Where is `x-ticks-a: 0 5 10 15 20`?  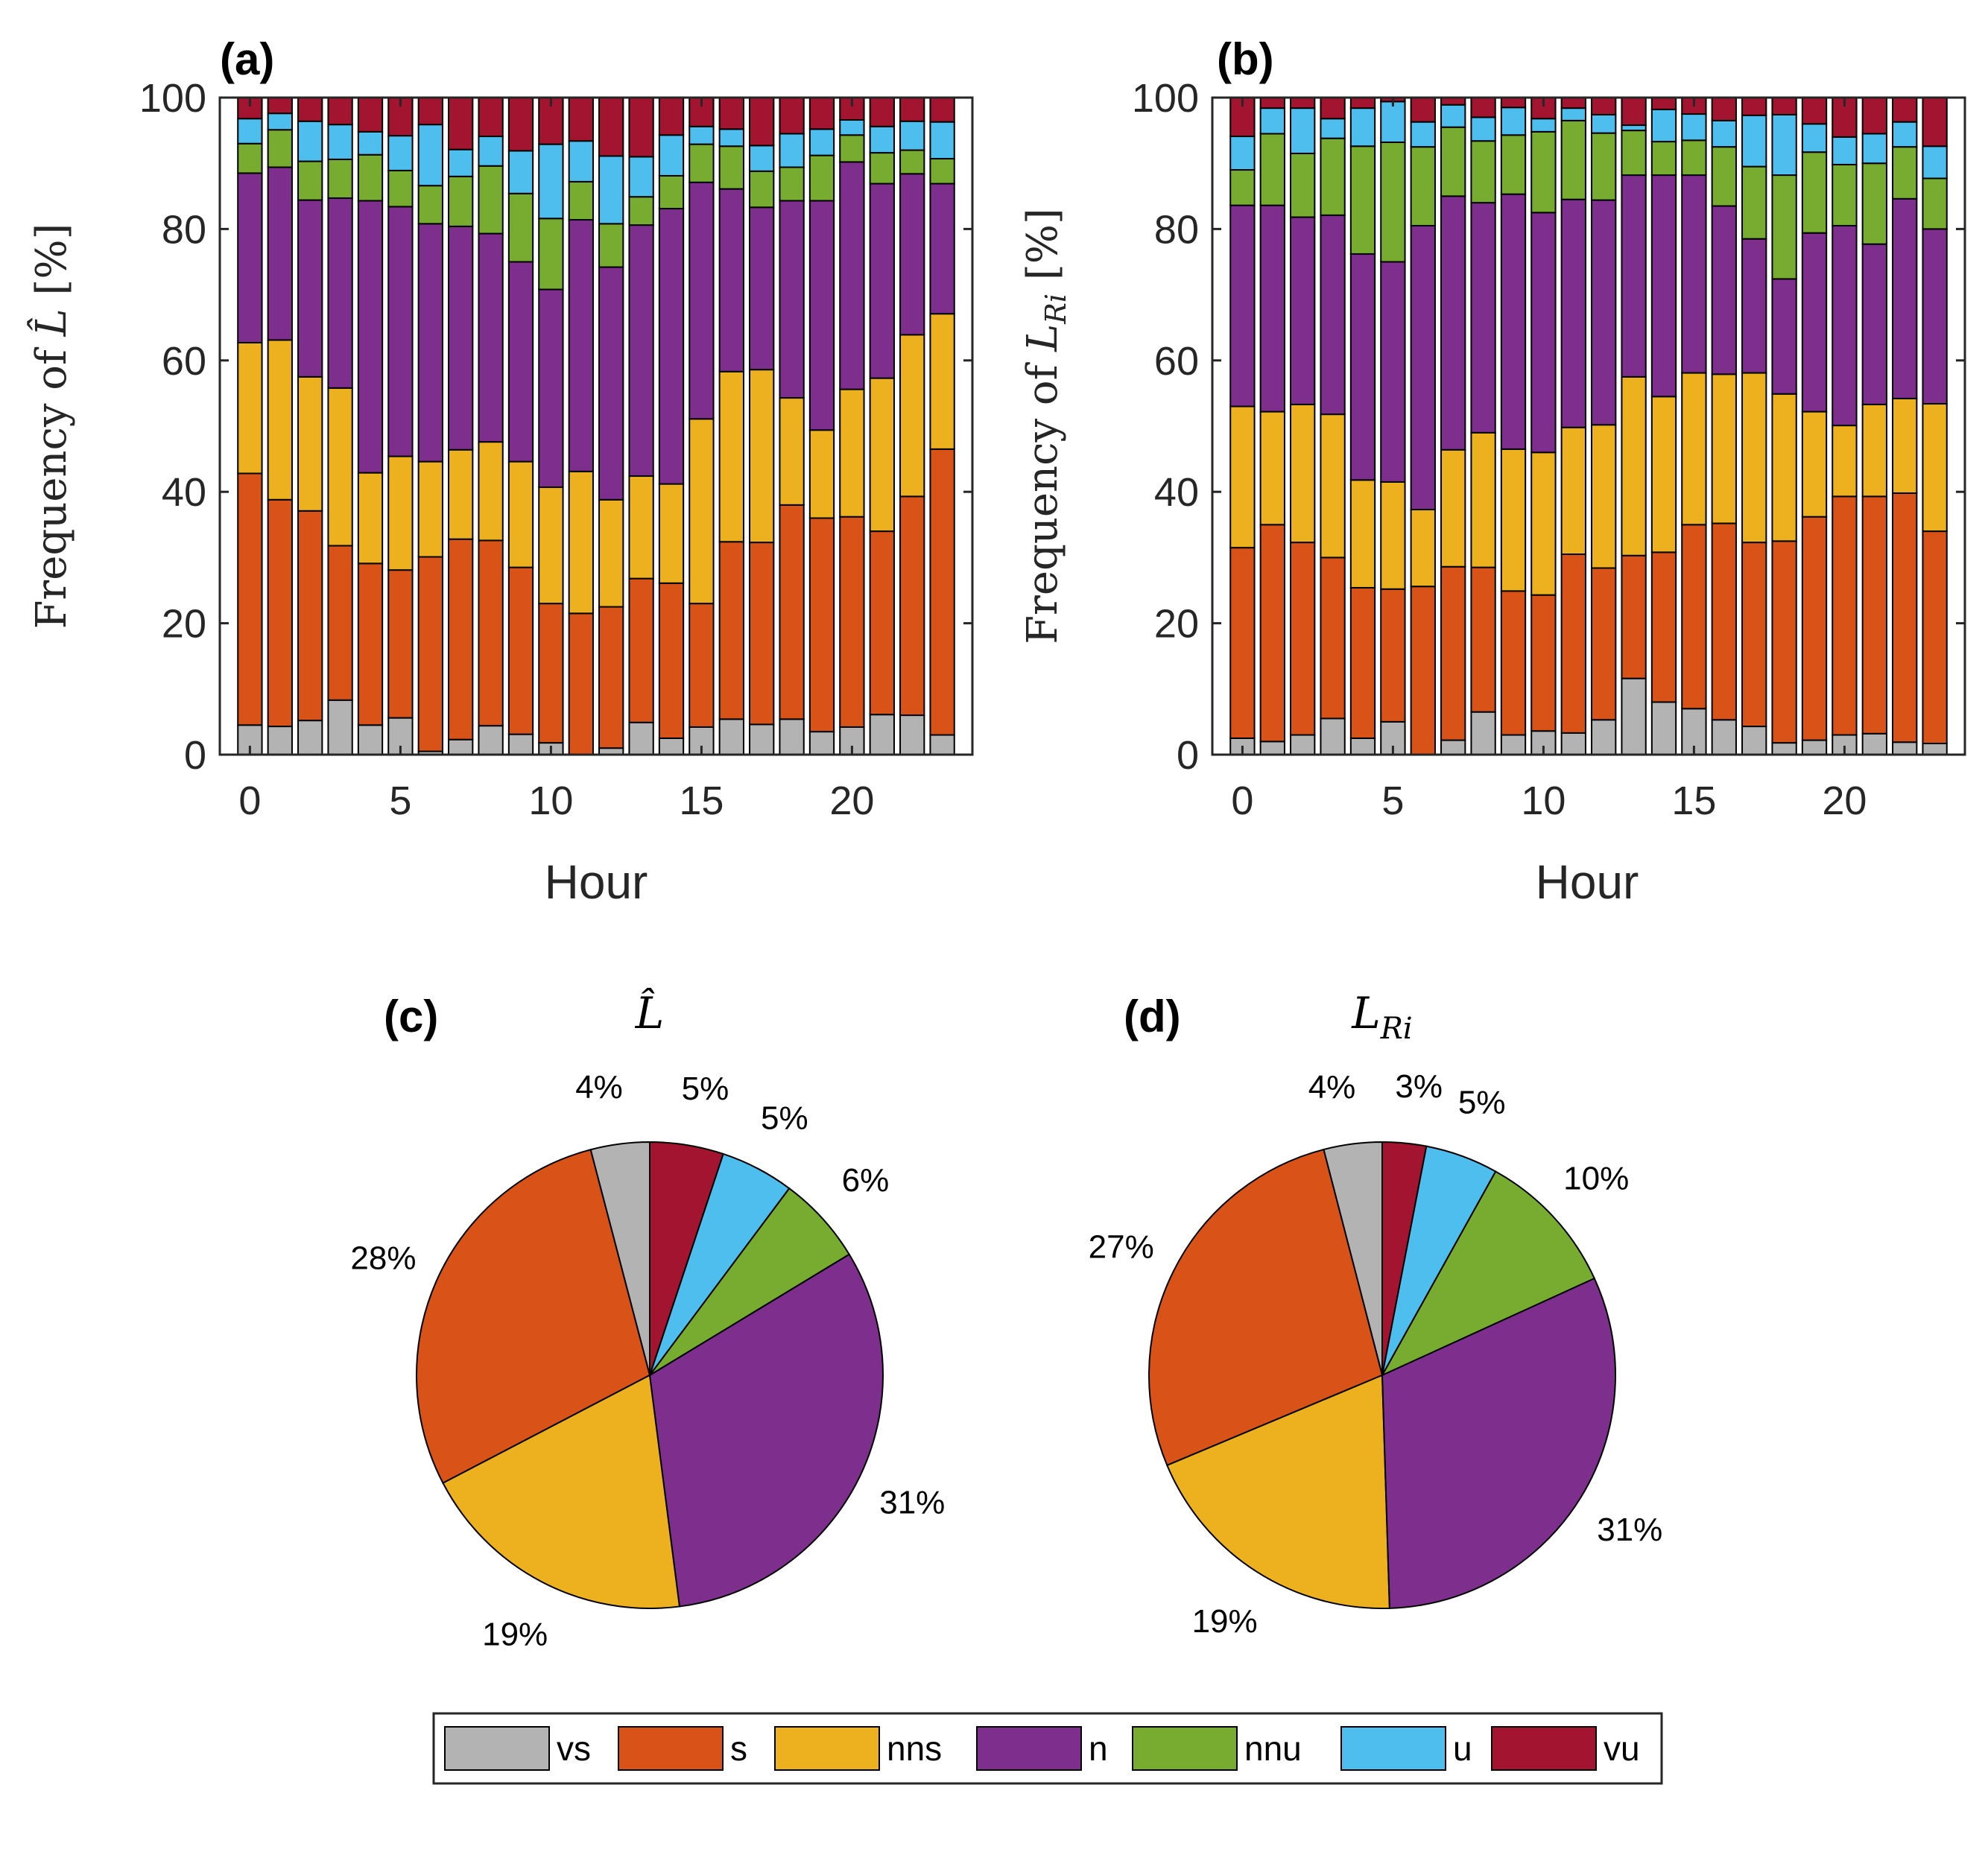 x-ticks-a: 0 5 10 15 20 is located at coordinates (556, 460).